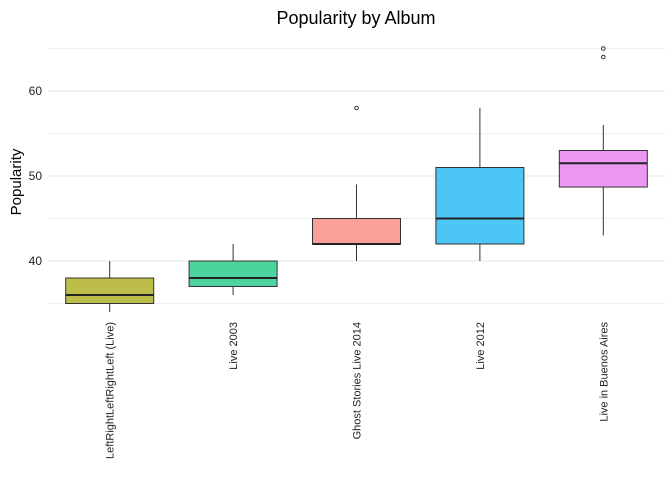  Describe the element at coordinates (358, 380) in the screenshot. I see `x-tick-label: Ghost Stories Live 2014` at that location.